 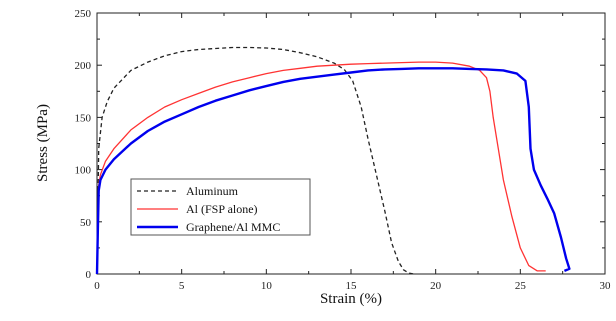 I want to click on y-tick-label: 50, so click(x=86, y=223).